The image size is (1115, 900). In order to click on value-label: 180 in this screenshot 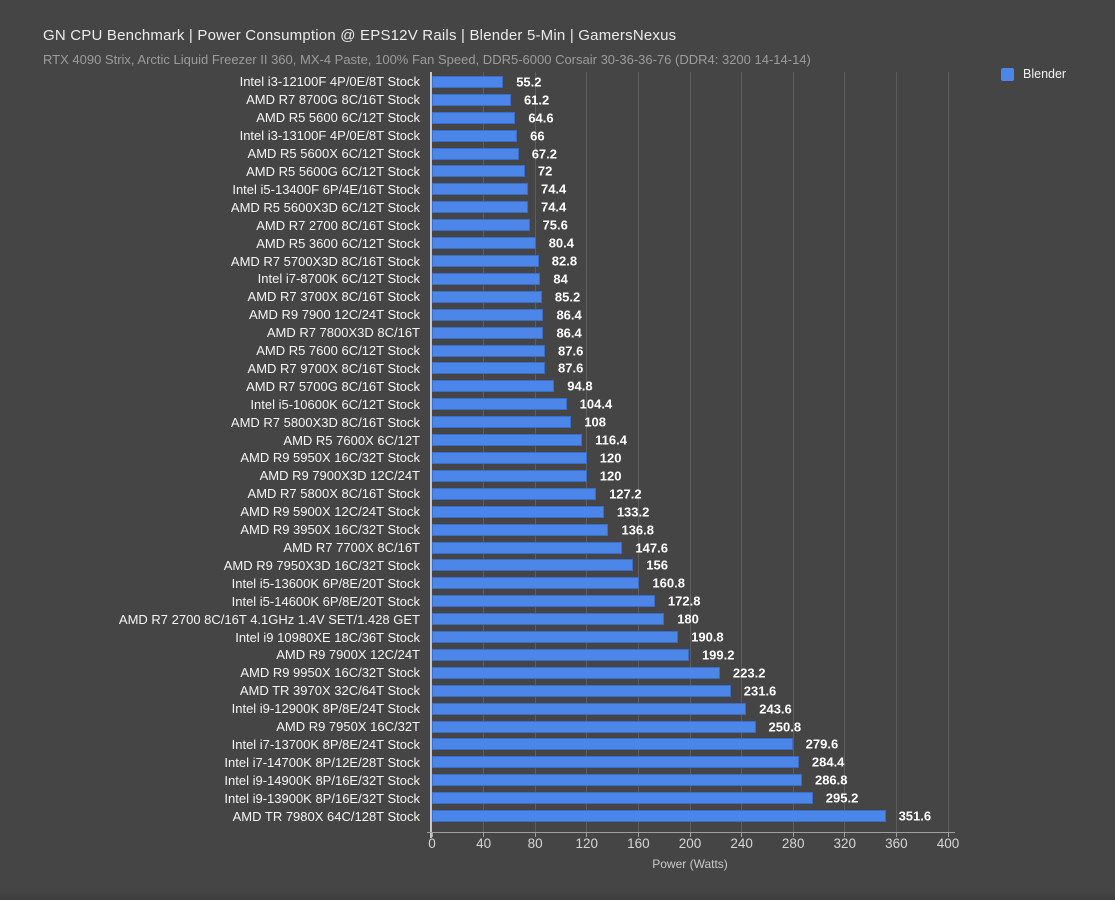, I will do `click(688, 619)`.